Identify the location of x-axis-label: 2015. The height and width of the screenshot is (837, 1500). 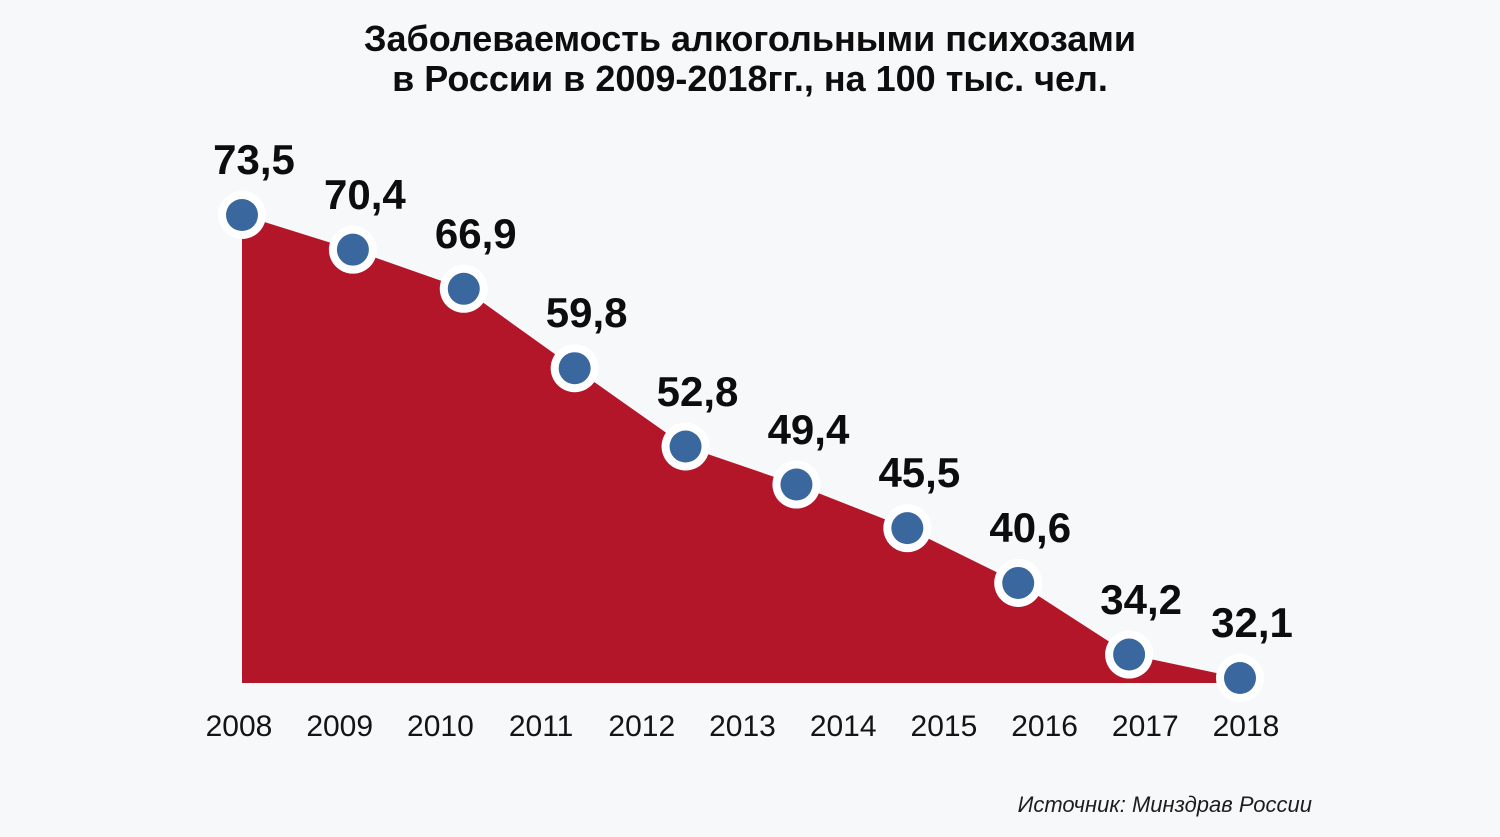
(944, 726).